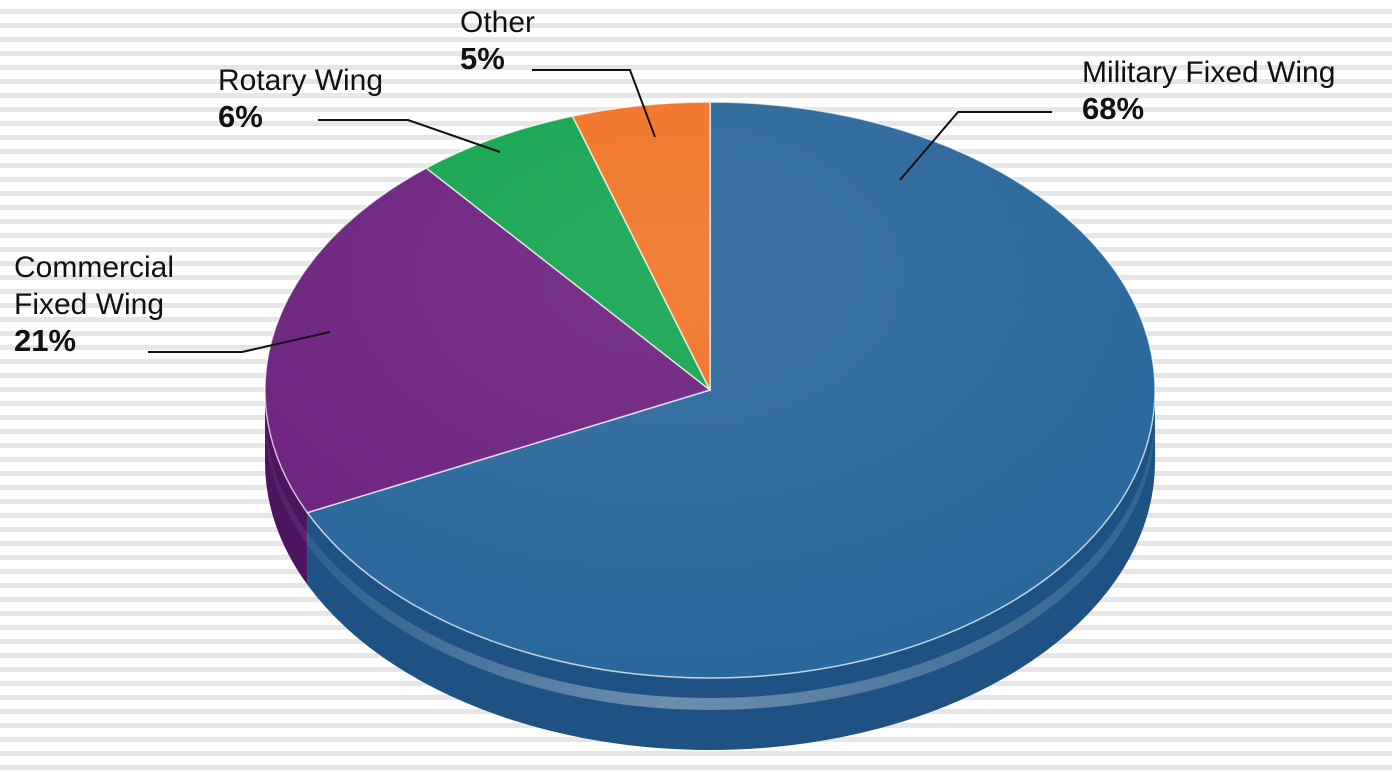 Image resolution: width=1392 pixels, height=773 pixels. What do you see at coordinates (482, 58) in the screenshot?
I see `slice-value-other: 5%` at bounding box center [482, 58].